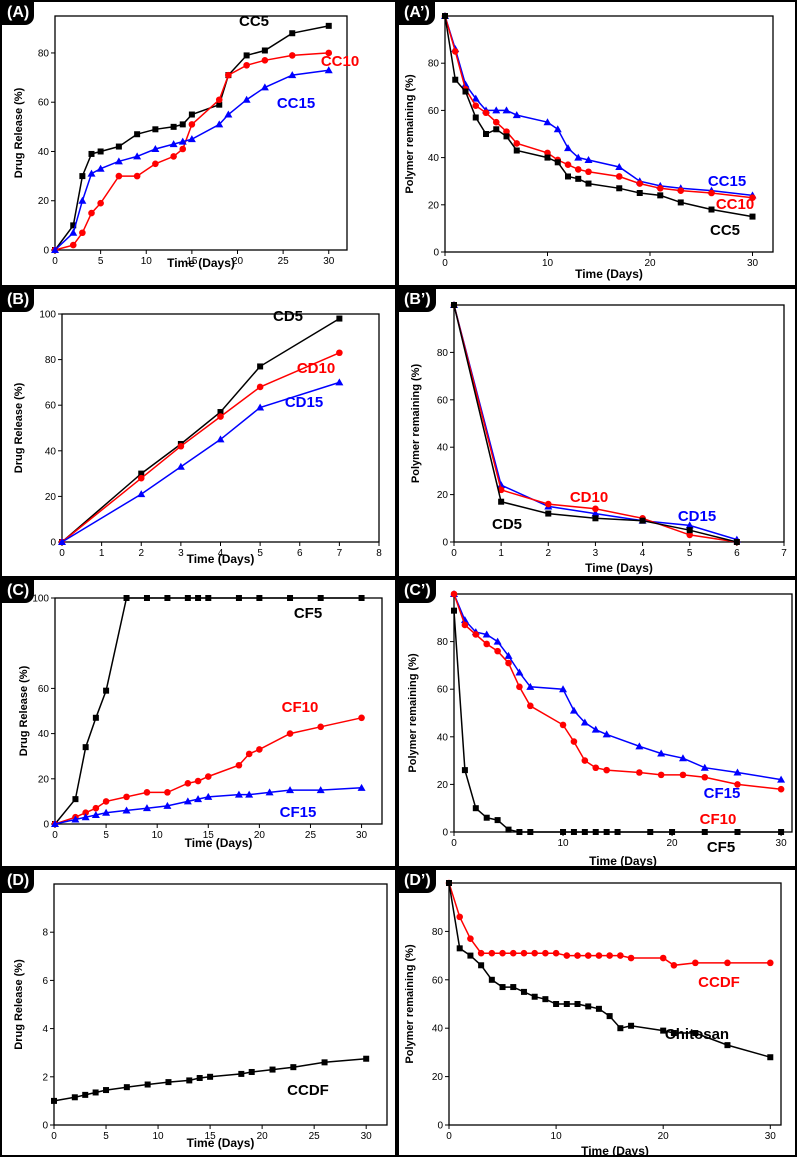 The width and height of the screenshot is (797, 1157). What do you see at coordinates (101, 261) in the screenshot?
I see `x-tick-label-1: 5` at bounding box center [101, 261].